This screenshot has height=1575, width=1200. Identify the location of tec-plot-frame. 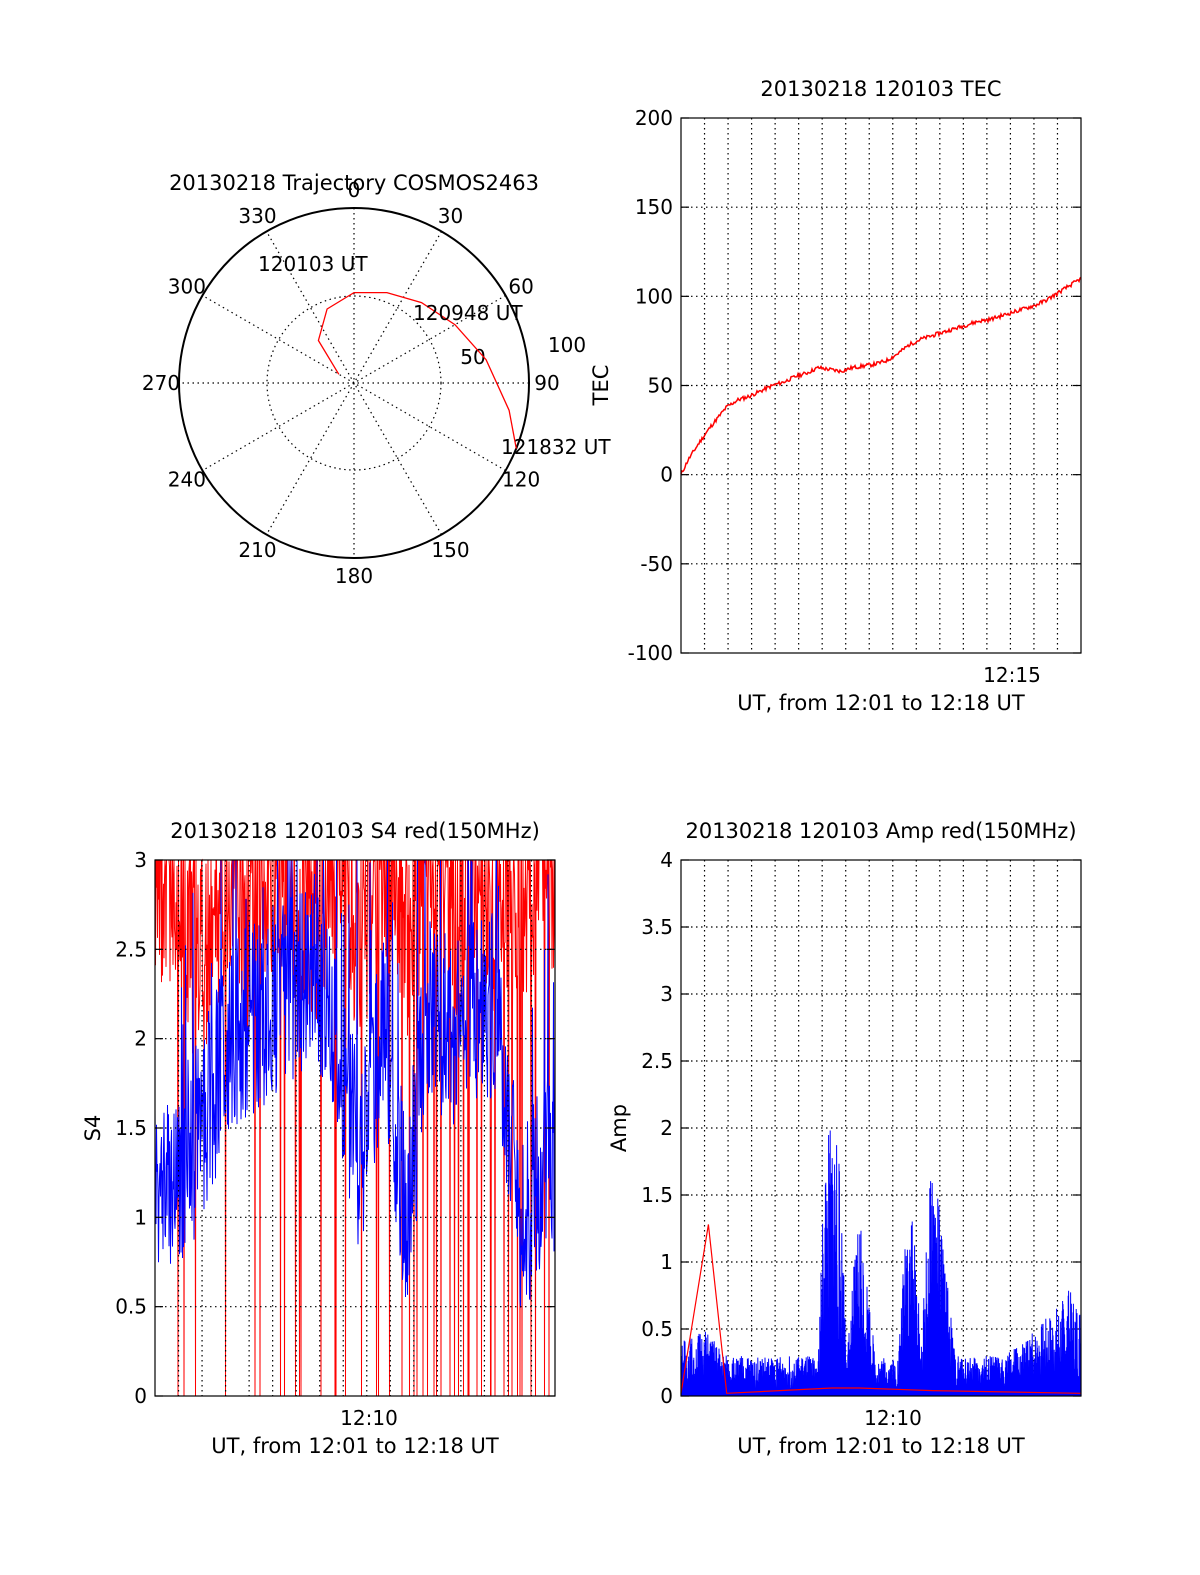
(881, 385).